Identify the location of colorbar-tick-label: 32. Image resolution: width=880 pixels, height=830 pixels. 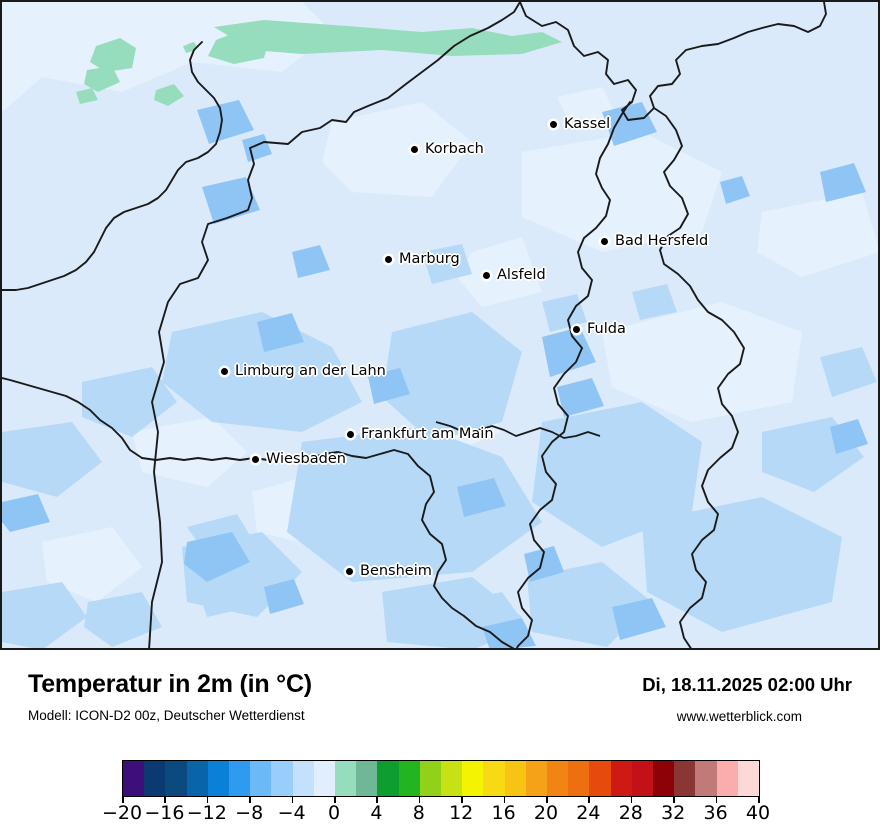
(673, 813).